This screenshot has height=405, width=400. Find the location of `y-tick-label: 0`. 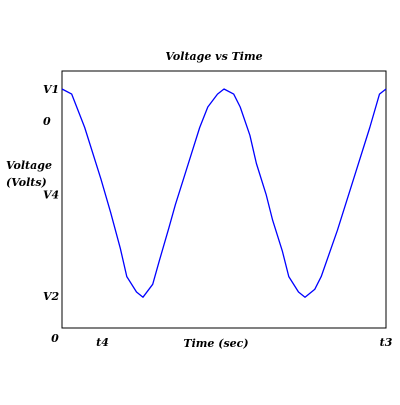

y-tick-label: 0 is located at coordinates (47, 121).